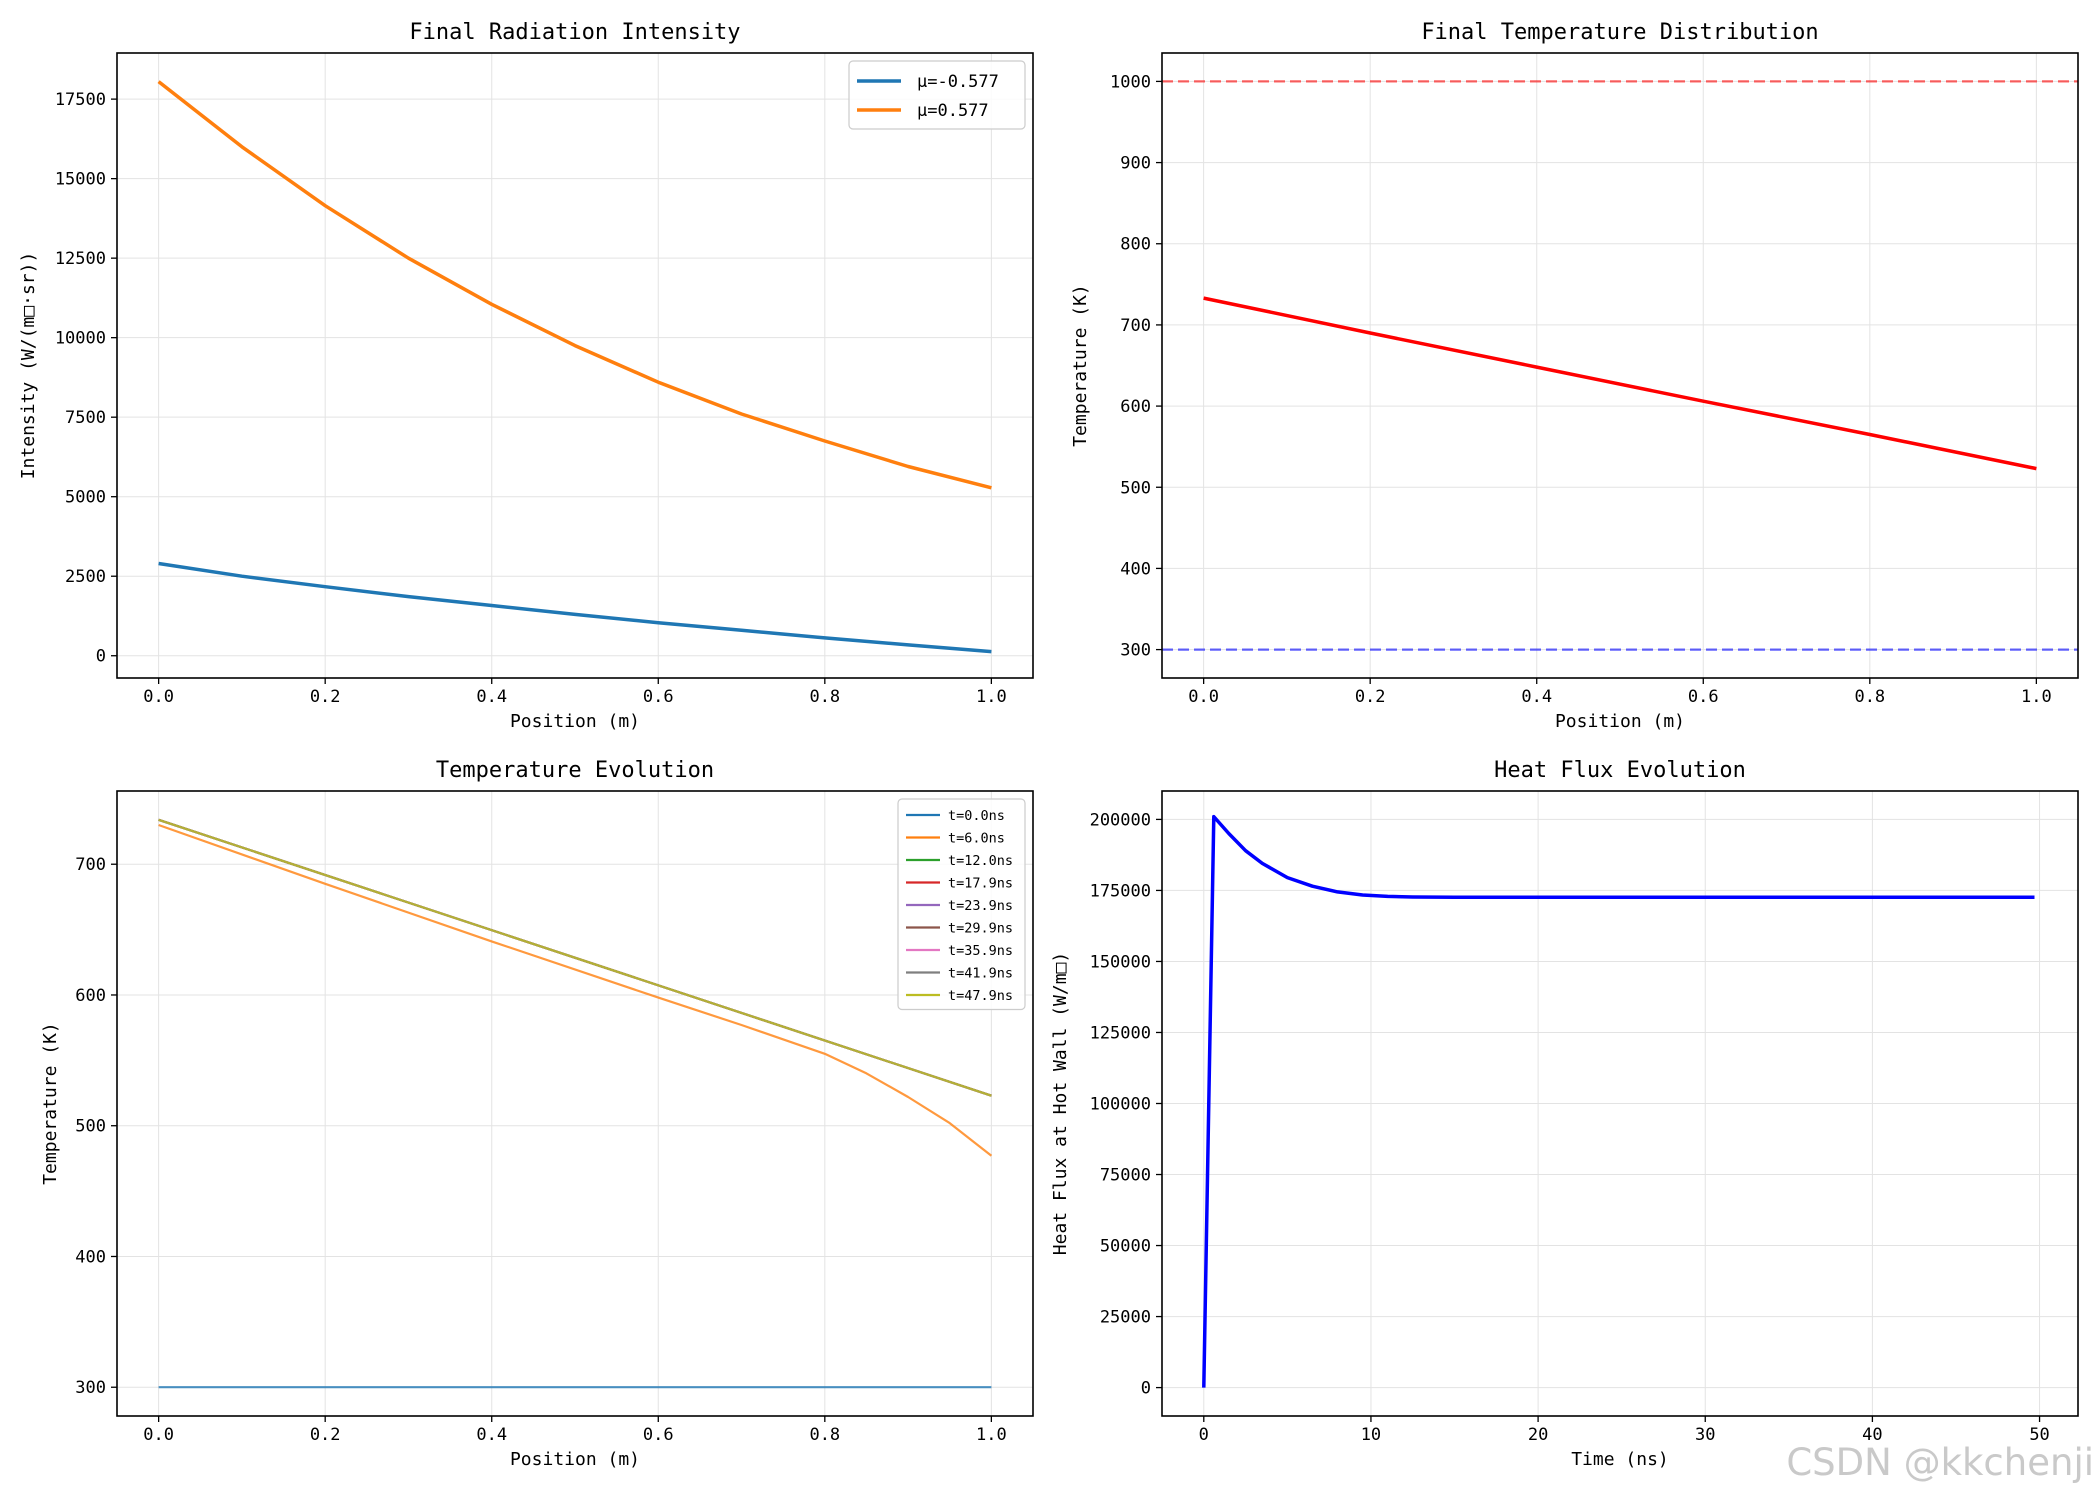 This screenshot has width=2100, height=1500. Describe the element at coordinates (1619, 32) in the screenshot. I see `chart-title: Final Temperature Distribution` at that location.